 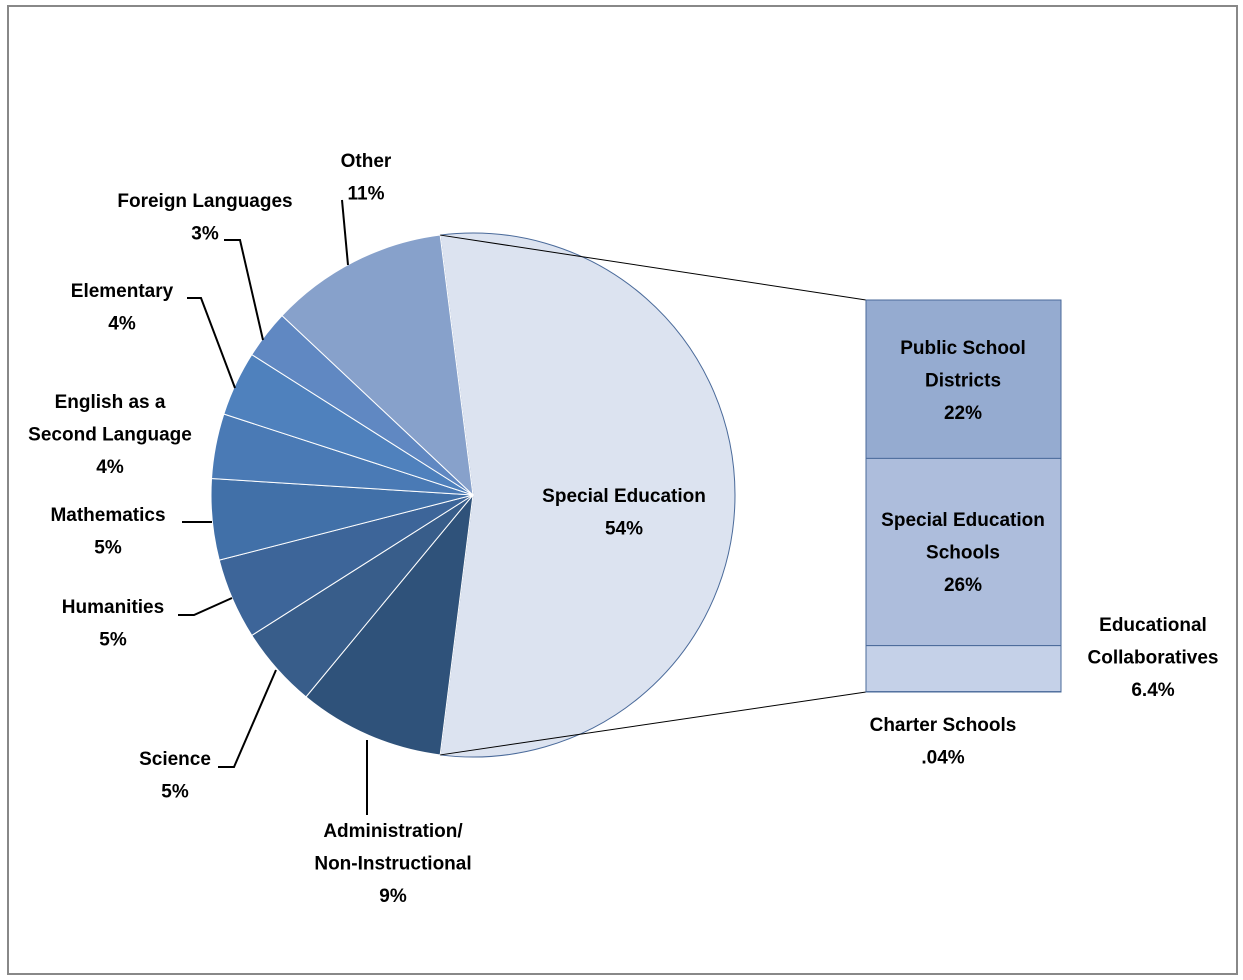 What do you see at coordinates (392, 864) in the screenshot?
I see `data-label: Non-Instructional` at bounding box center [392, 864].